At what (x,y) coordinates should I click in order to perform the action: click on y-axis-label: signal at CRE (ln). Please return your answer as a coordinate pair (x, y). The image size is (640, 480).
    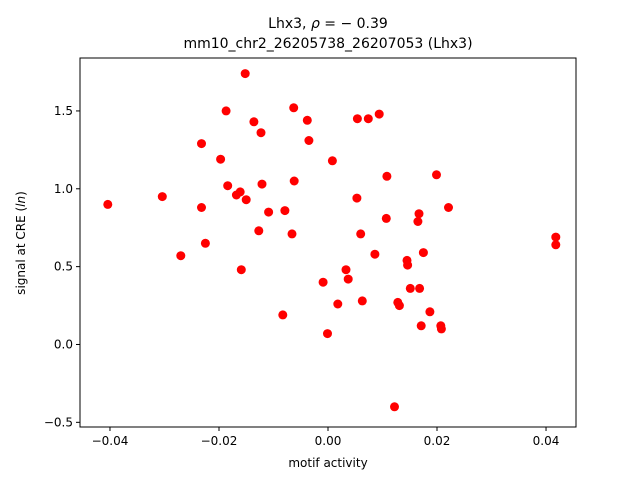
    Looking at the image, I should click on (21, 243).